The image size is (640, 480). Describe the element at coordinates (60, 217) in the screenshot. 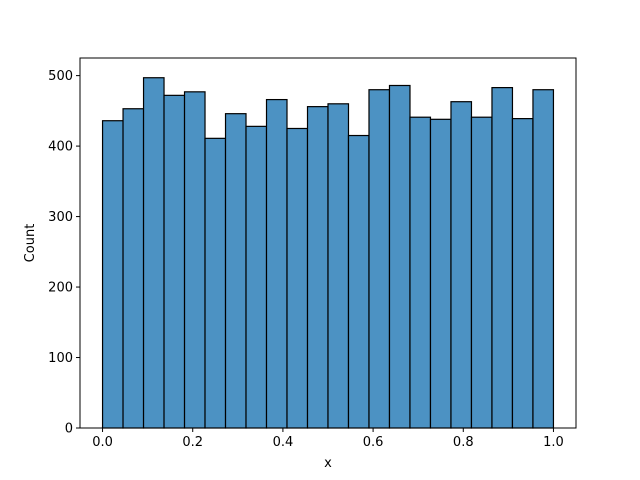

I see `y-tick-label: 300` at that location.